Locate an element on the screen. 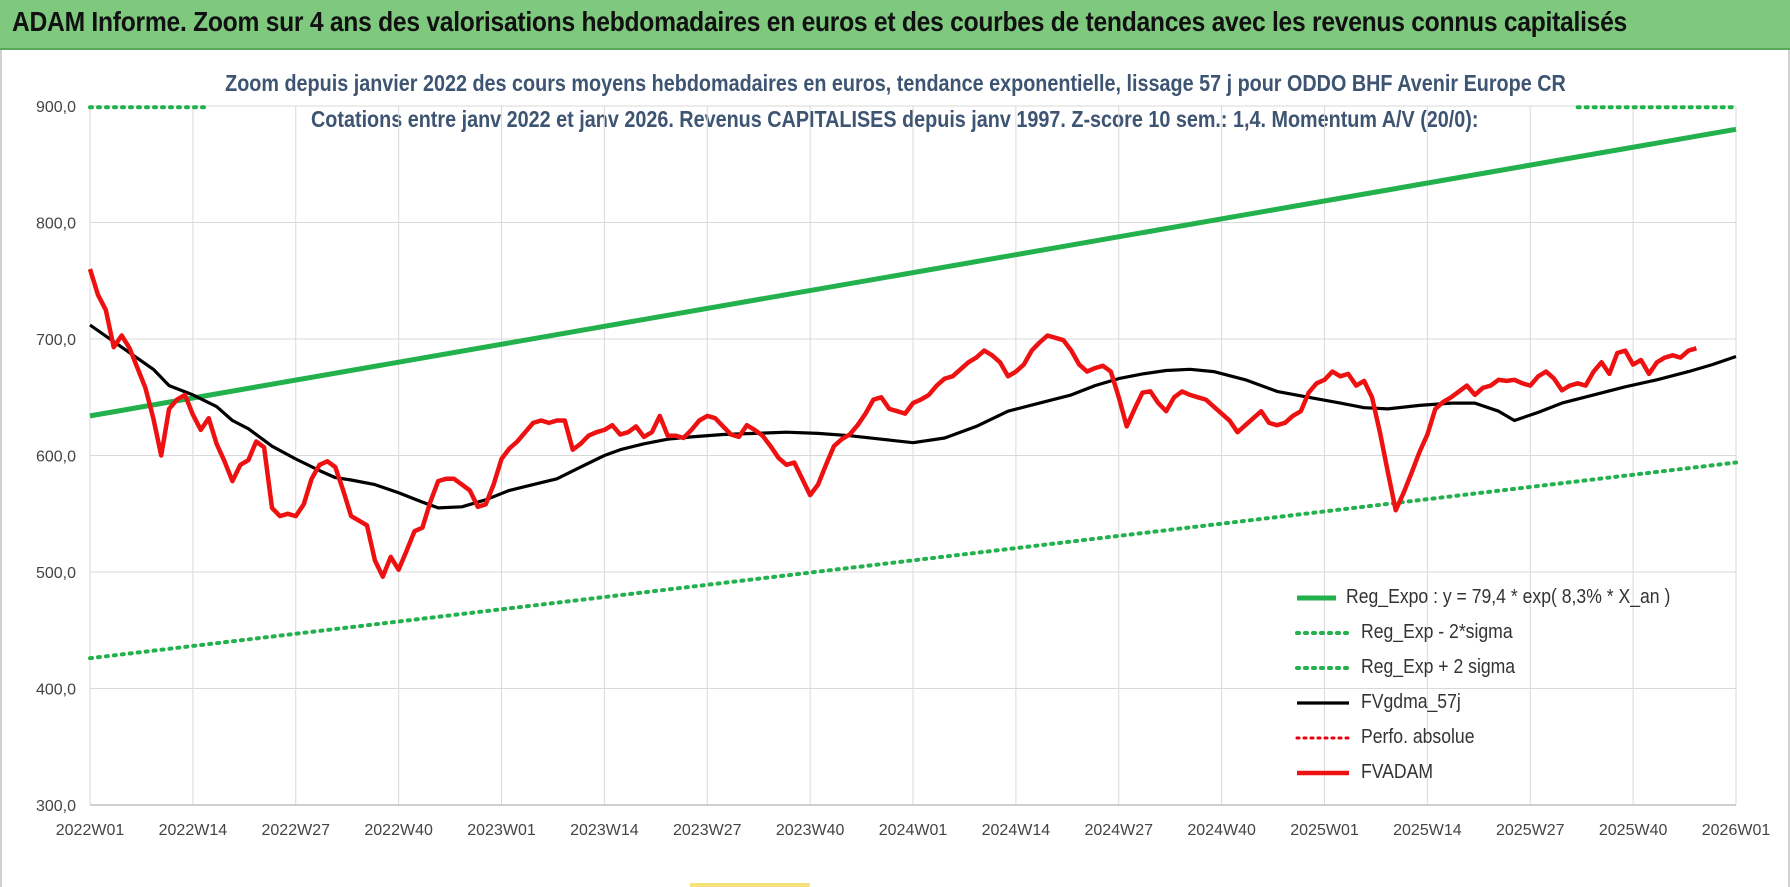 Image resolution: width=1790 pixels, height=887 pixels. x-tick-label: 2023W01 is located at coordinates (501, 830).